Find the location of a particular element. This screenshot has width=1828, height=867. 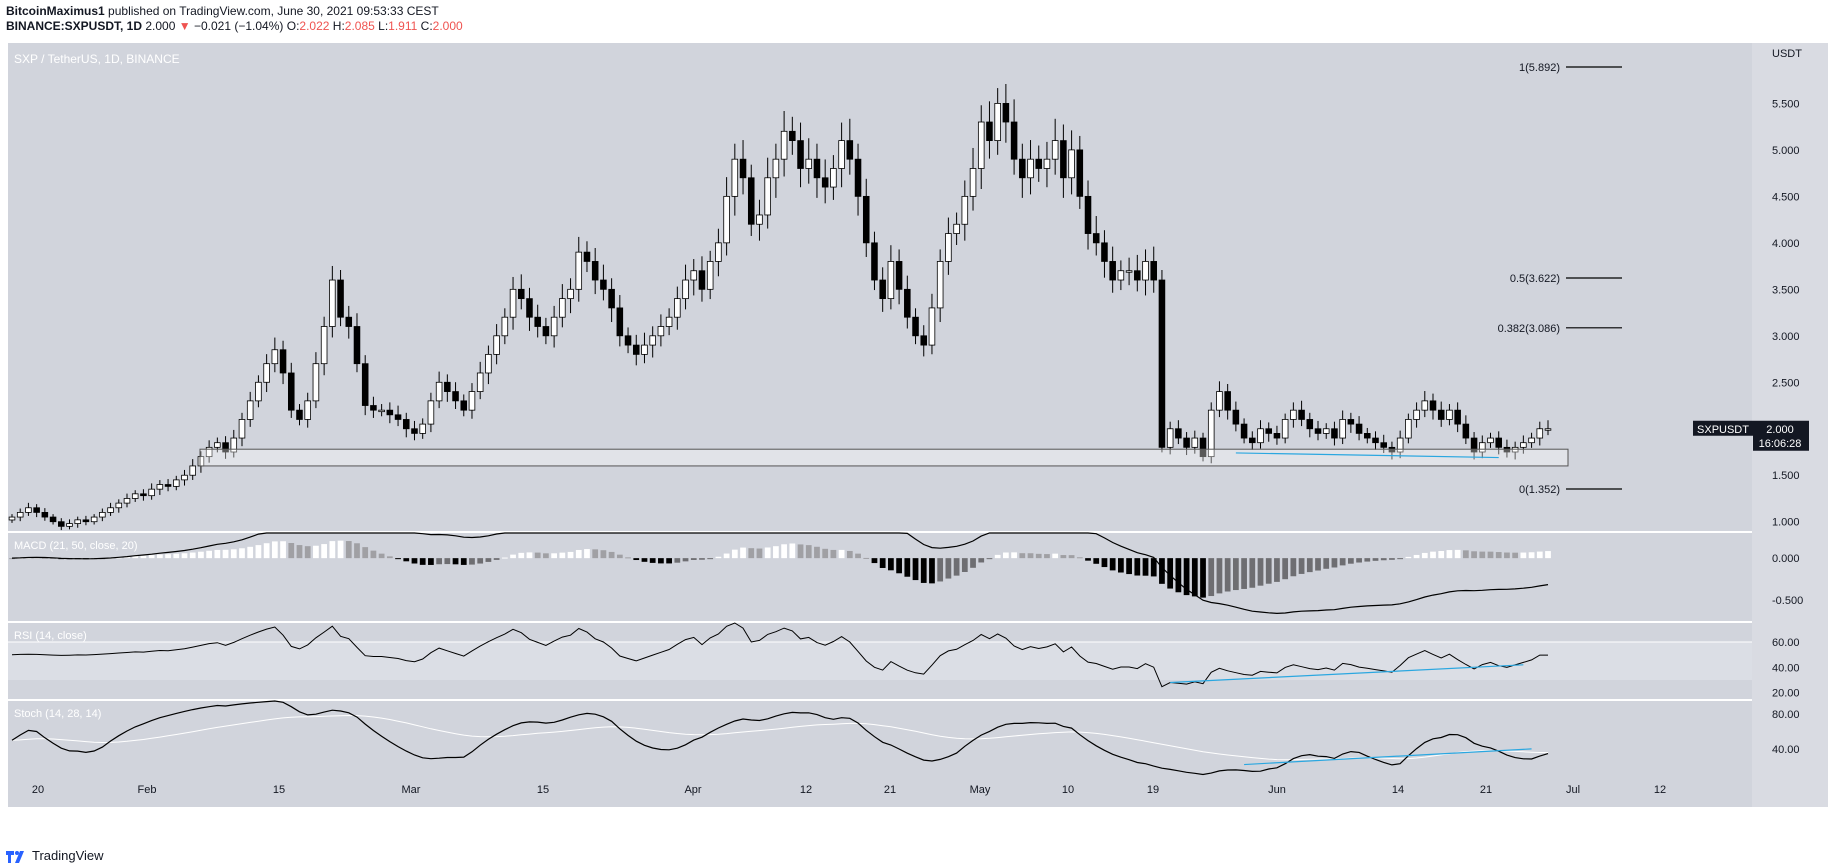

x-tick-label: 15 is located at coordinates (279, 790).